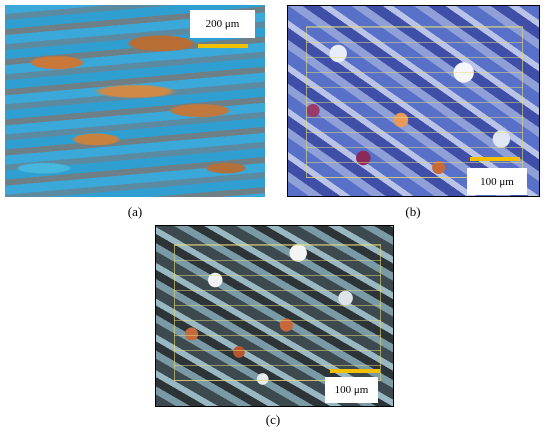 This screenshot has height=432, width=550. I want to click on panel-label: (a), so click(135, 211).